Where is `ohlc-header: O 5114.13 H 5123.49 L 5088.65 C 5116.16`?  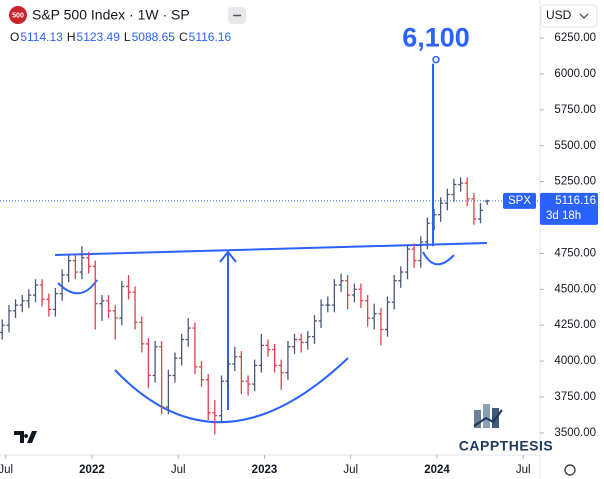 ohlc-header: O 5114.13 H 5123.49 L 5088.65 C 5116.16 is located at coordinates (120, 37).